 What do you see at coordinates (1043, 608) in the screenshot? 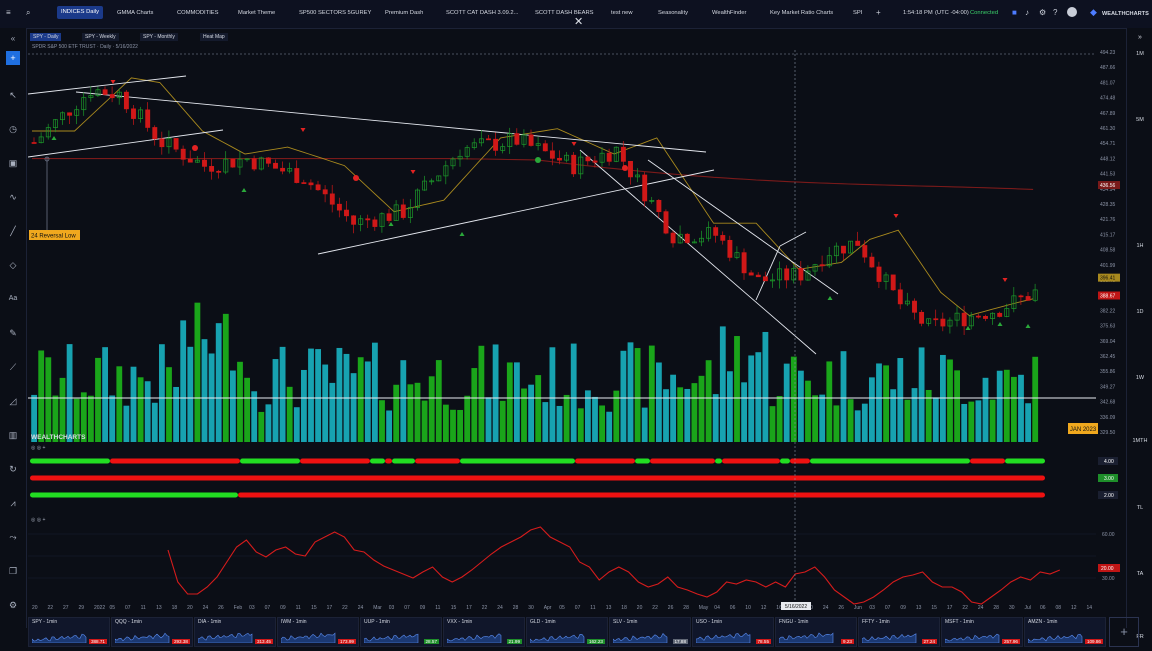
I see `x-tick: 06` at bounding box center [1043, 608].